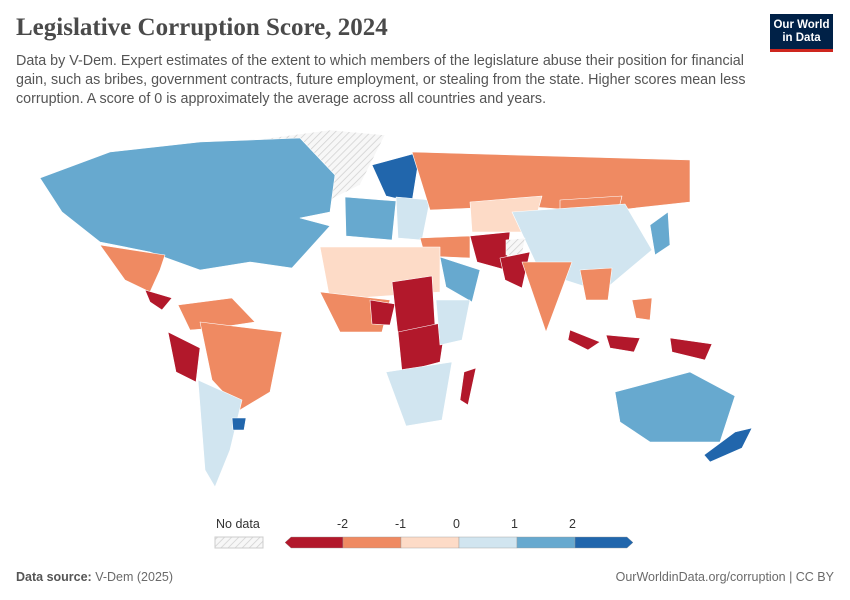 This screenshot has height=600, width=850. What do you see at coordinates (514, 524) in the screenshot?
I see `legend-tick-label: 1` at bounding box center [514, 524].